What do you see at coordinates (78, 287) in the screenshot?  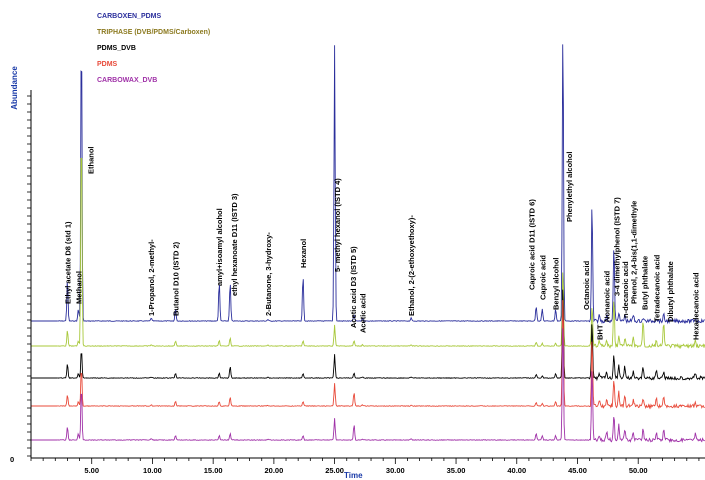 I see `peak-label: Methanol` at bounding box center [78, 287].